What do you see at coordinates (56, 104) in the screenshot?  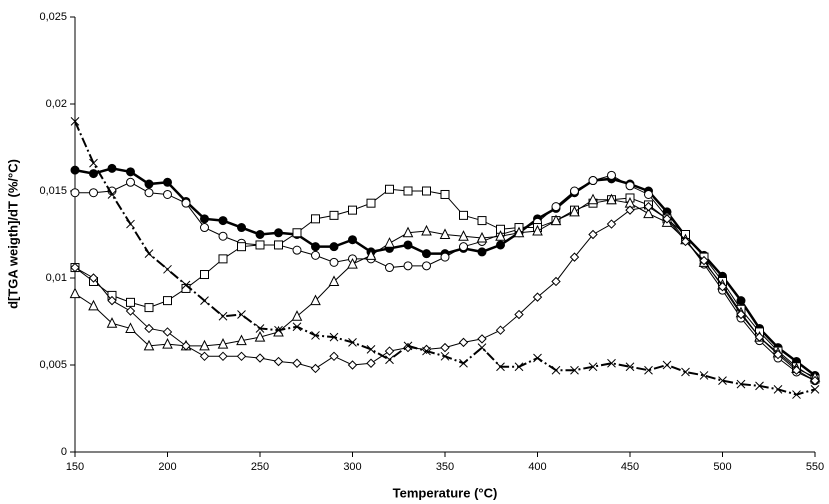 I see `y-tick-label: 0,02` at bounding box center [56, 104].